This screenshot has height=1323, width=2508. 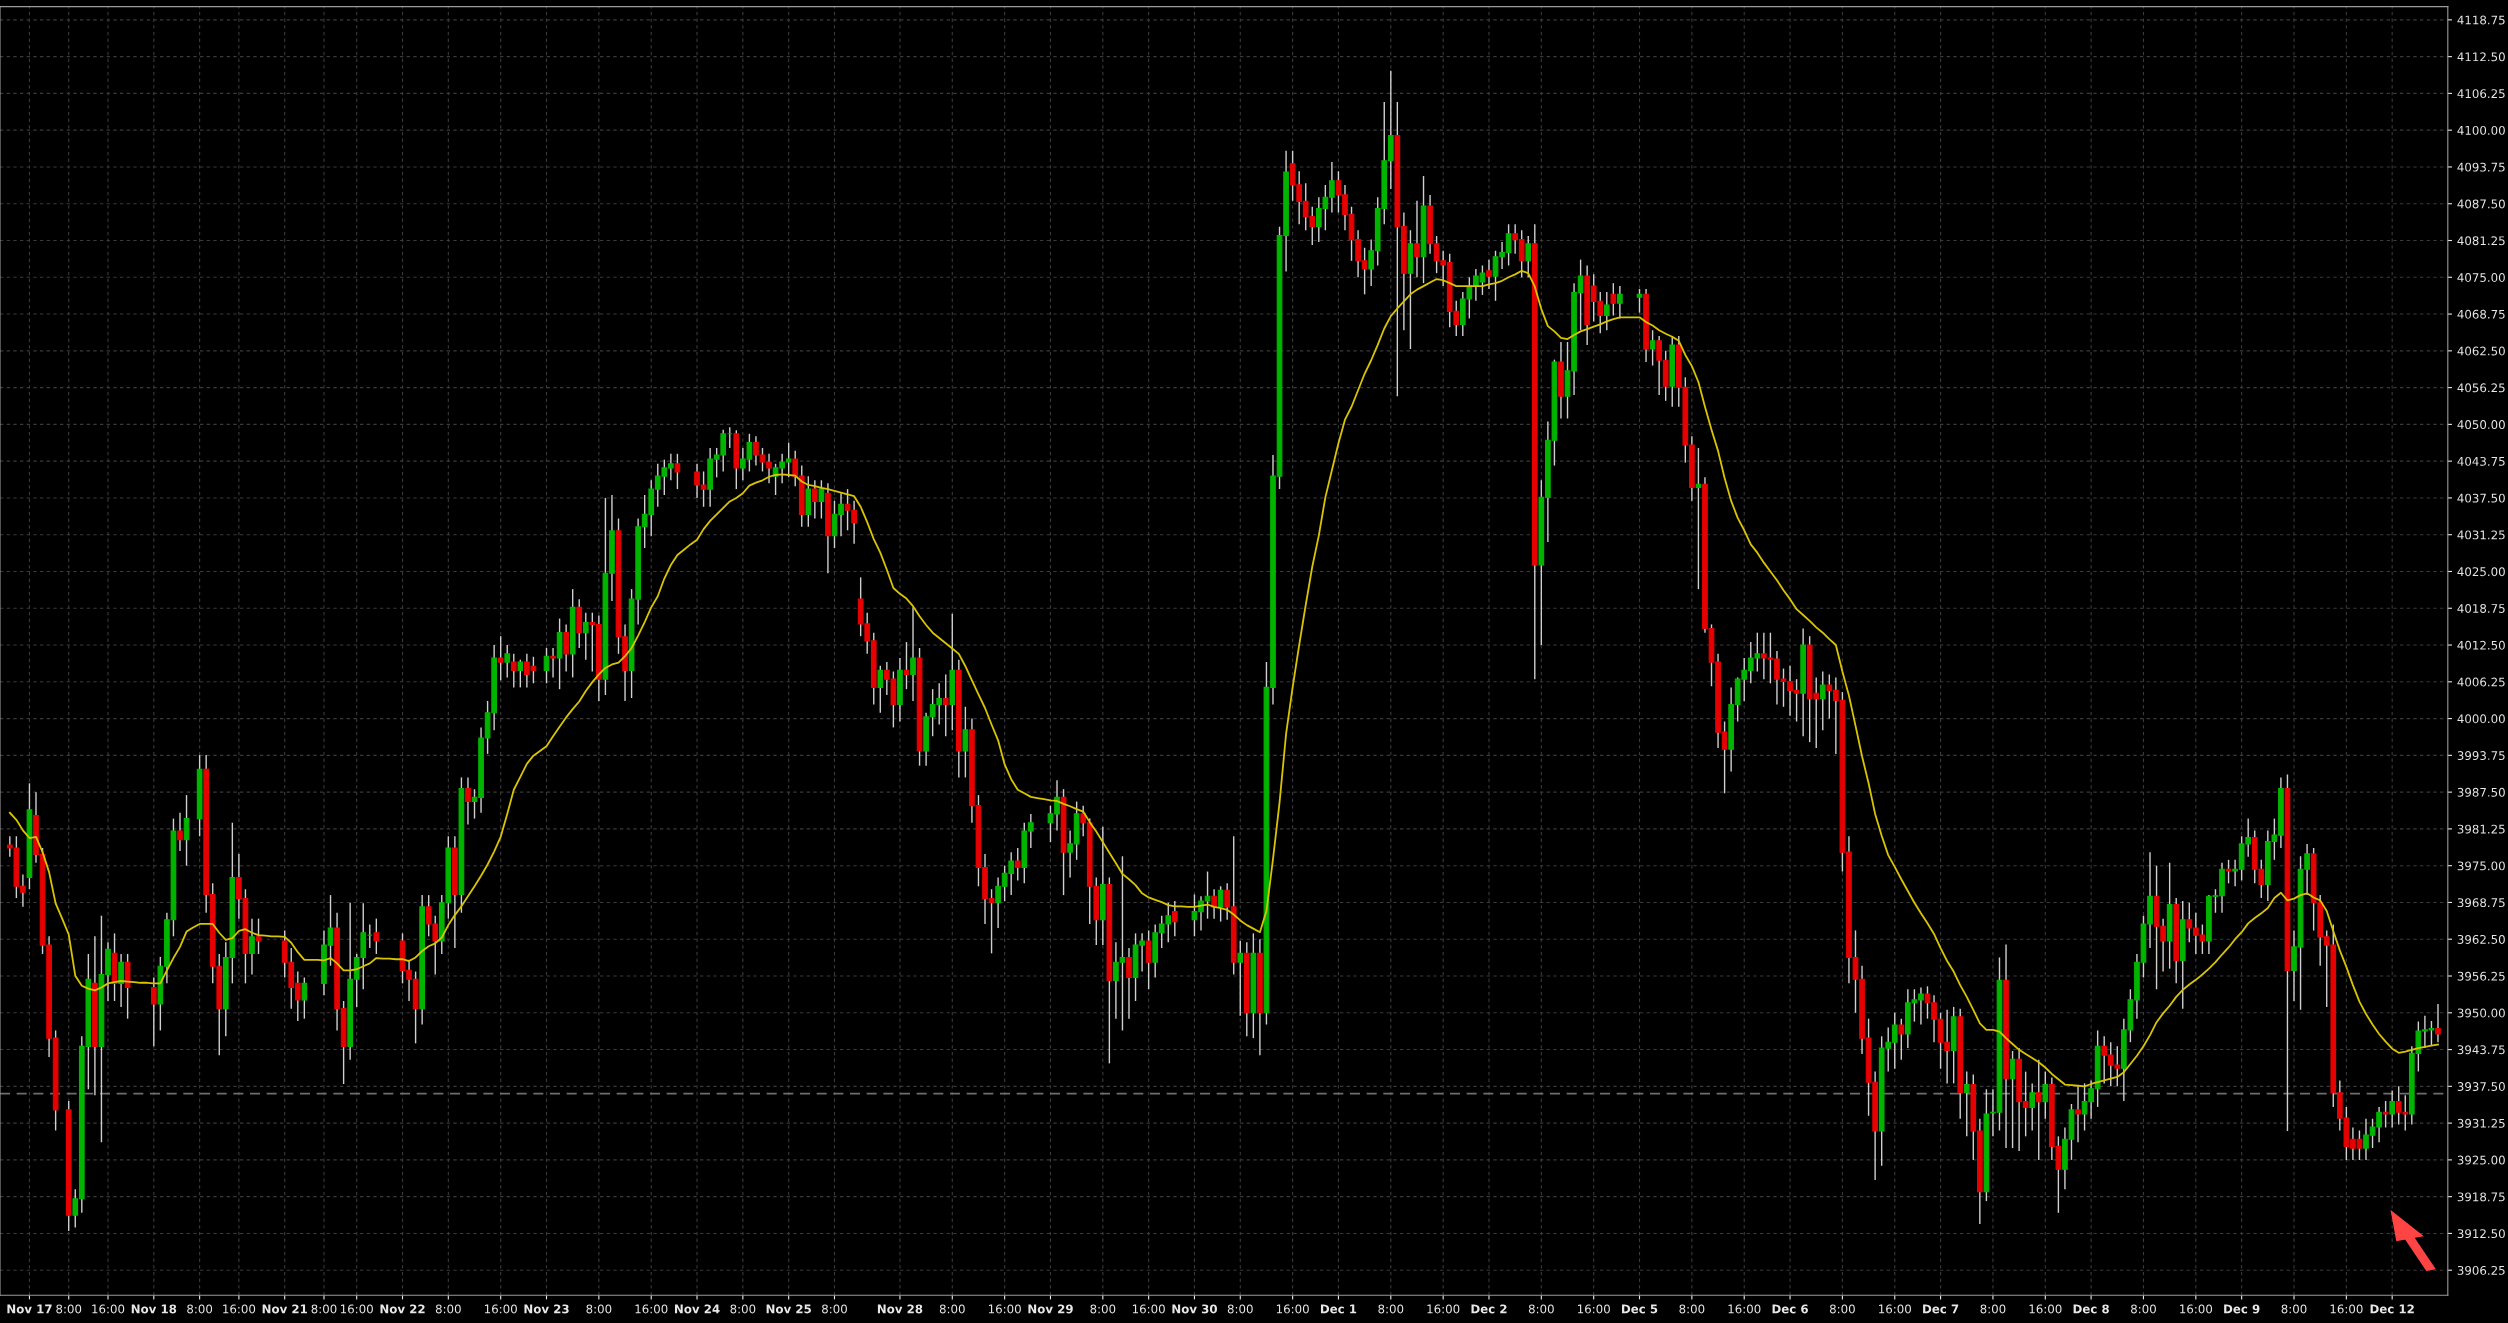 What do you see at coordinates (2481, 572) in the screenshot?
I see `y-tick-label: 4025.00` at bounding box center [2481, 572].